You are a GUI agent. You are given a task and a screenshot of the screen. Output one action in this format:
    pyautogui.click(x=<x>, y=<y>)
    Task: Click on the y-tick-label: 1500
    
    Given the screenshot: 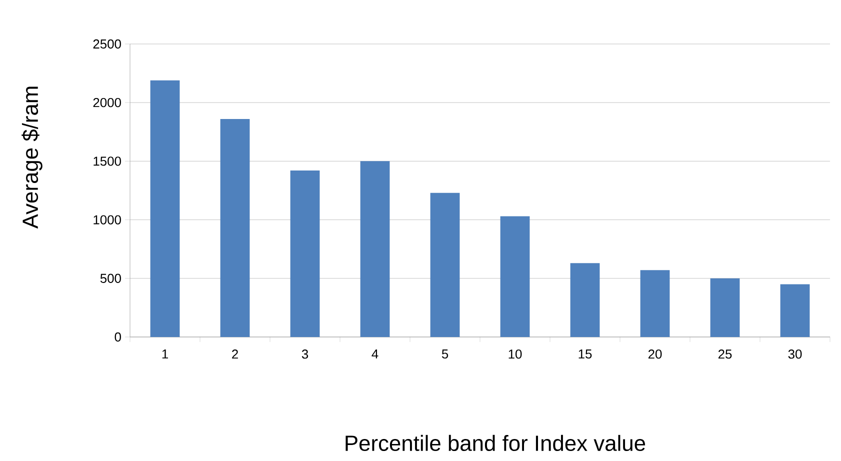 What is the action you would take?
    pyautogui.click(x=107, y=161)
    